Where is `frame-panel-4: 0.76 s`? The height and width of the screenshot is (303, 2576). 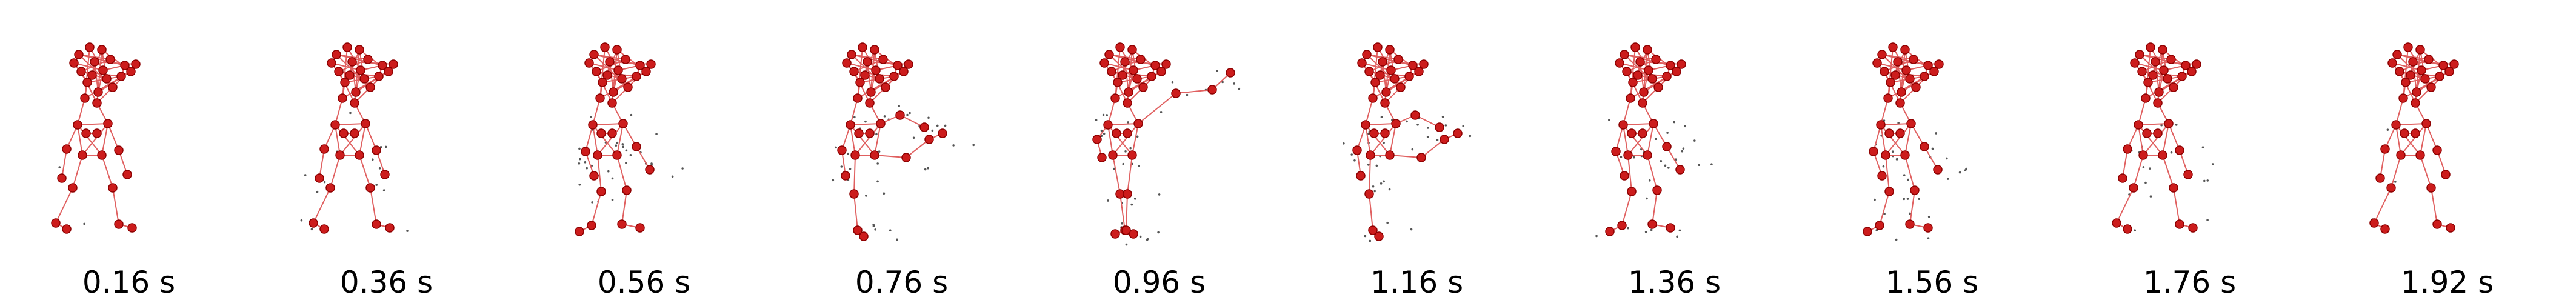 frame-panel-4: 0.76 s is located at coordinates (902, 151).